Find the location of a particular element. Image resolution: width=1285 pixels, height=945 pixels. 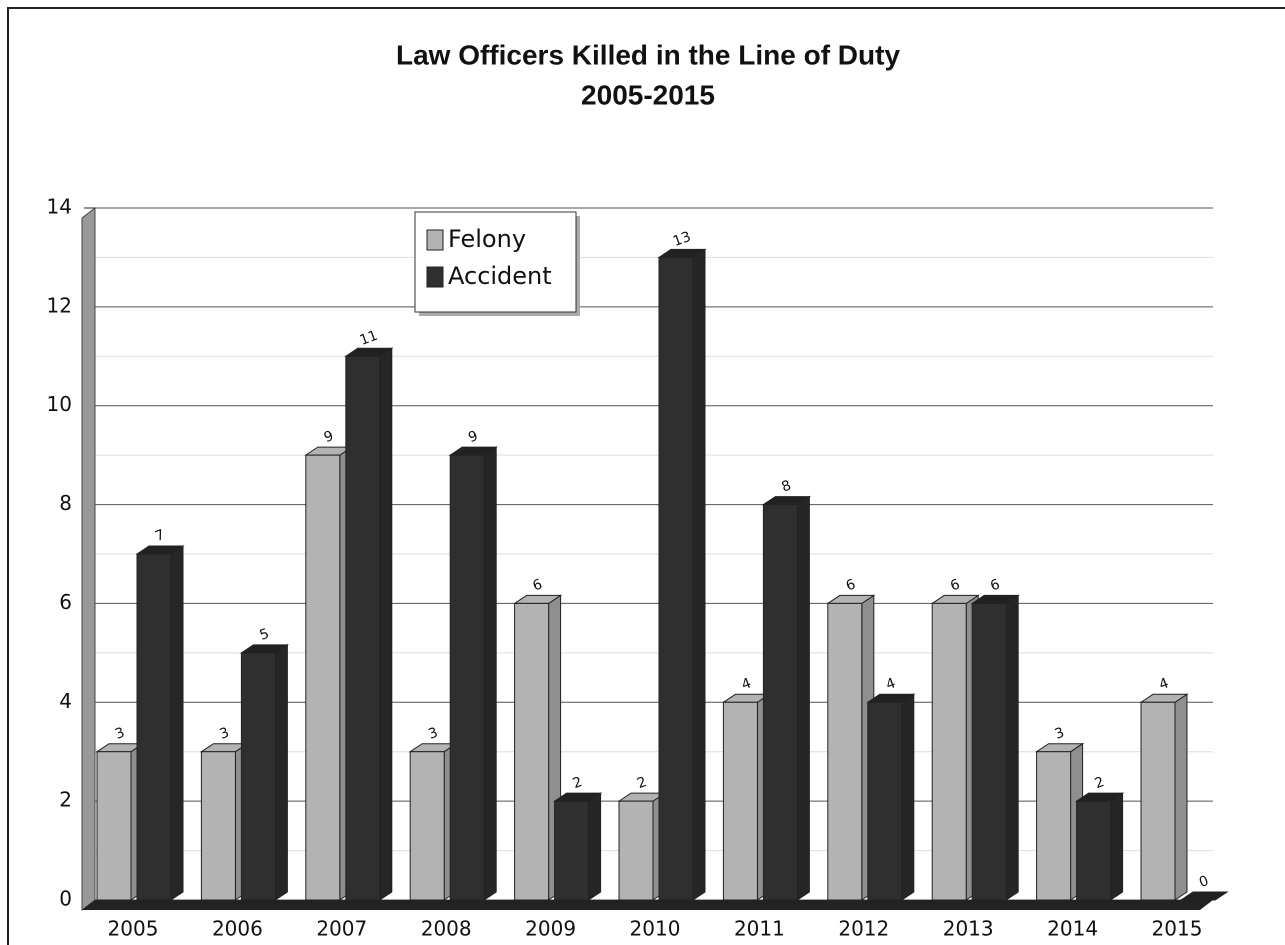

legend: Felony Accident is located at coordinates (497, 263).